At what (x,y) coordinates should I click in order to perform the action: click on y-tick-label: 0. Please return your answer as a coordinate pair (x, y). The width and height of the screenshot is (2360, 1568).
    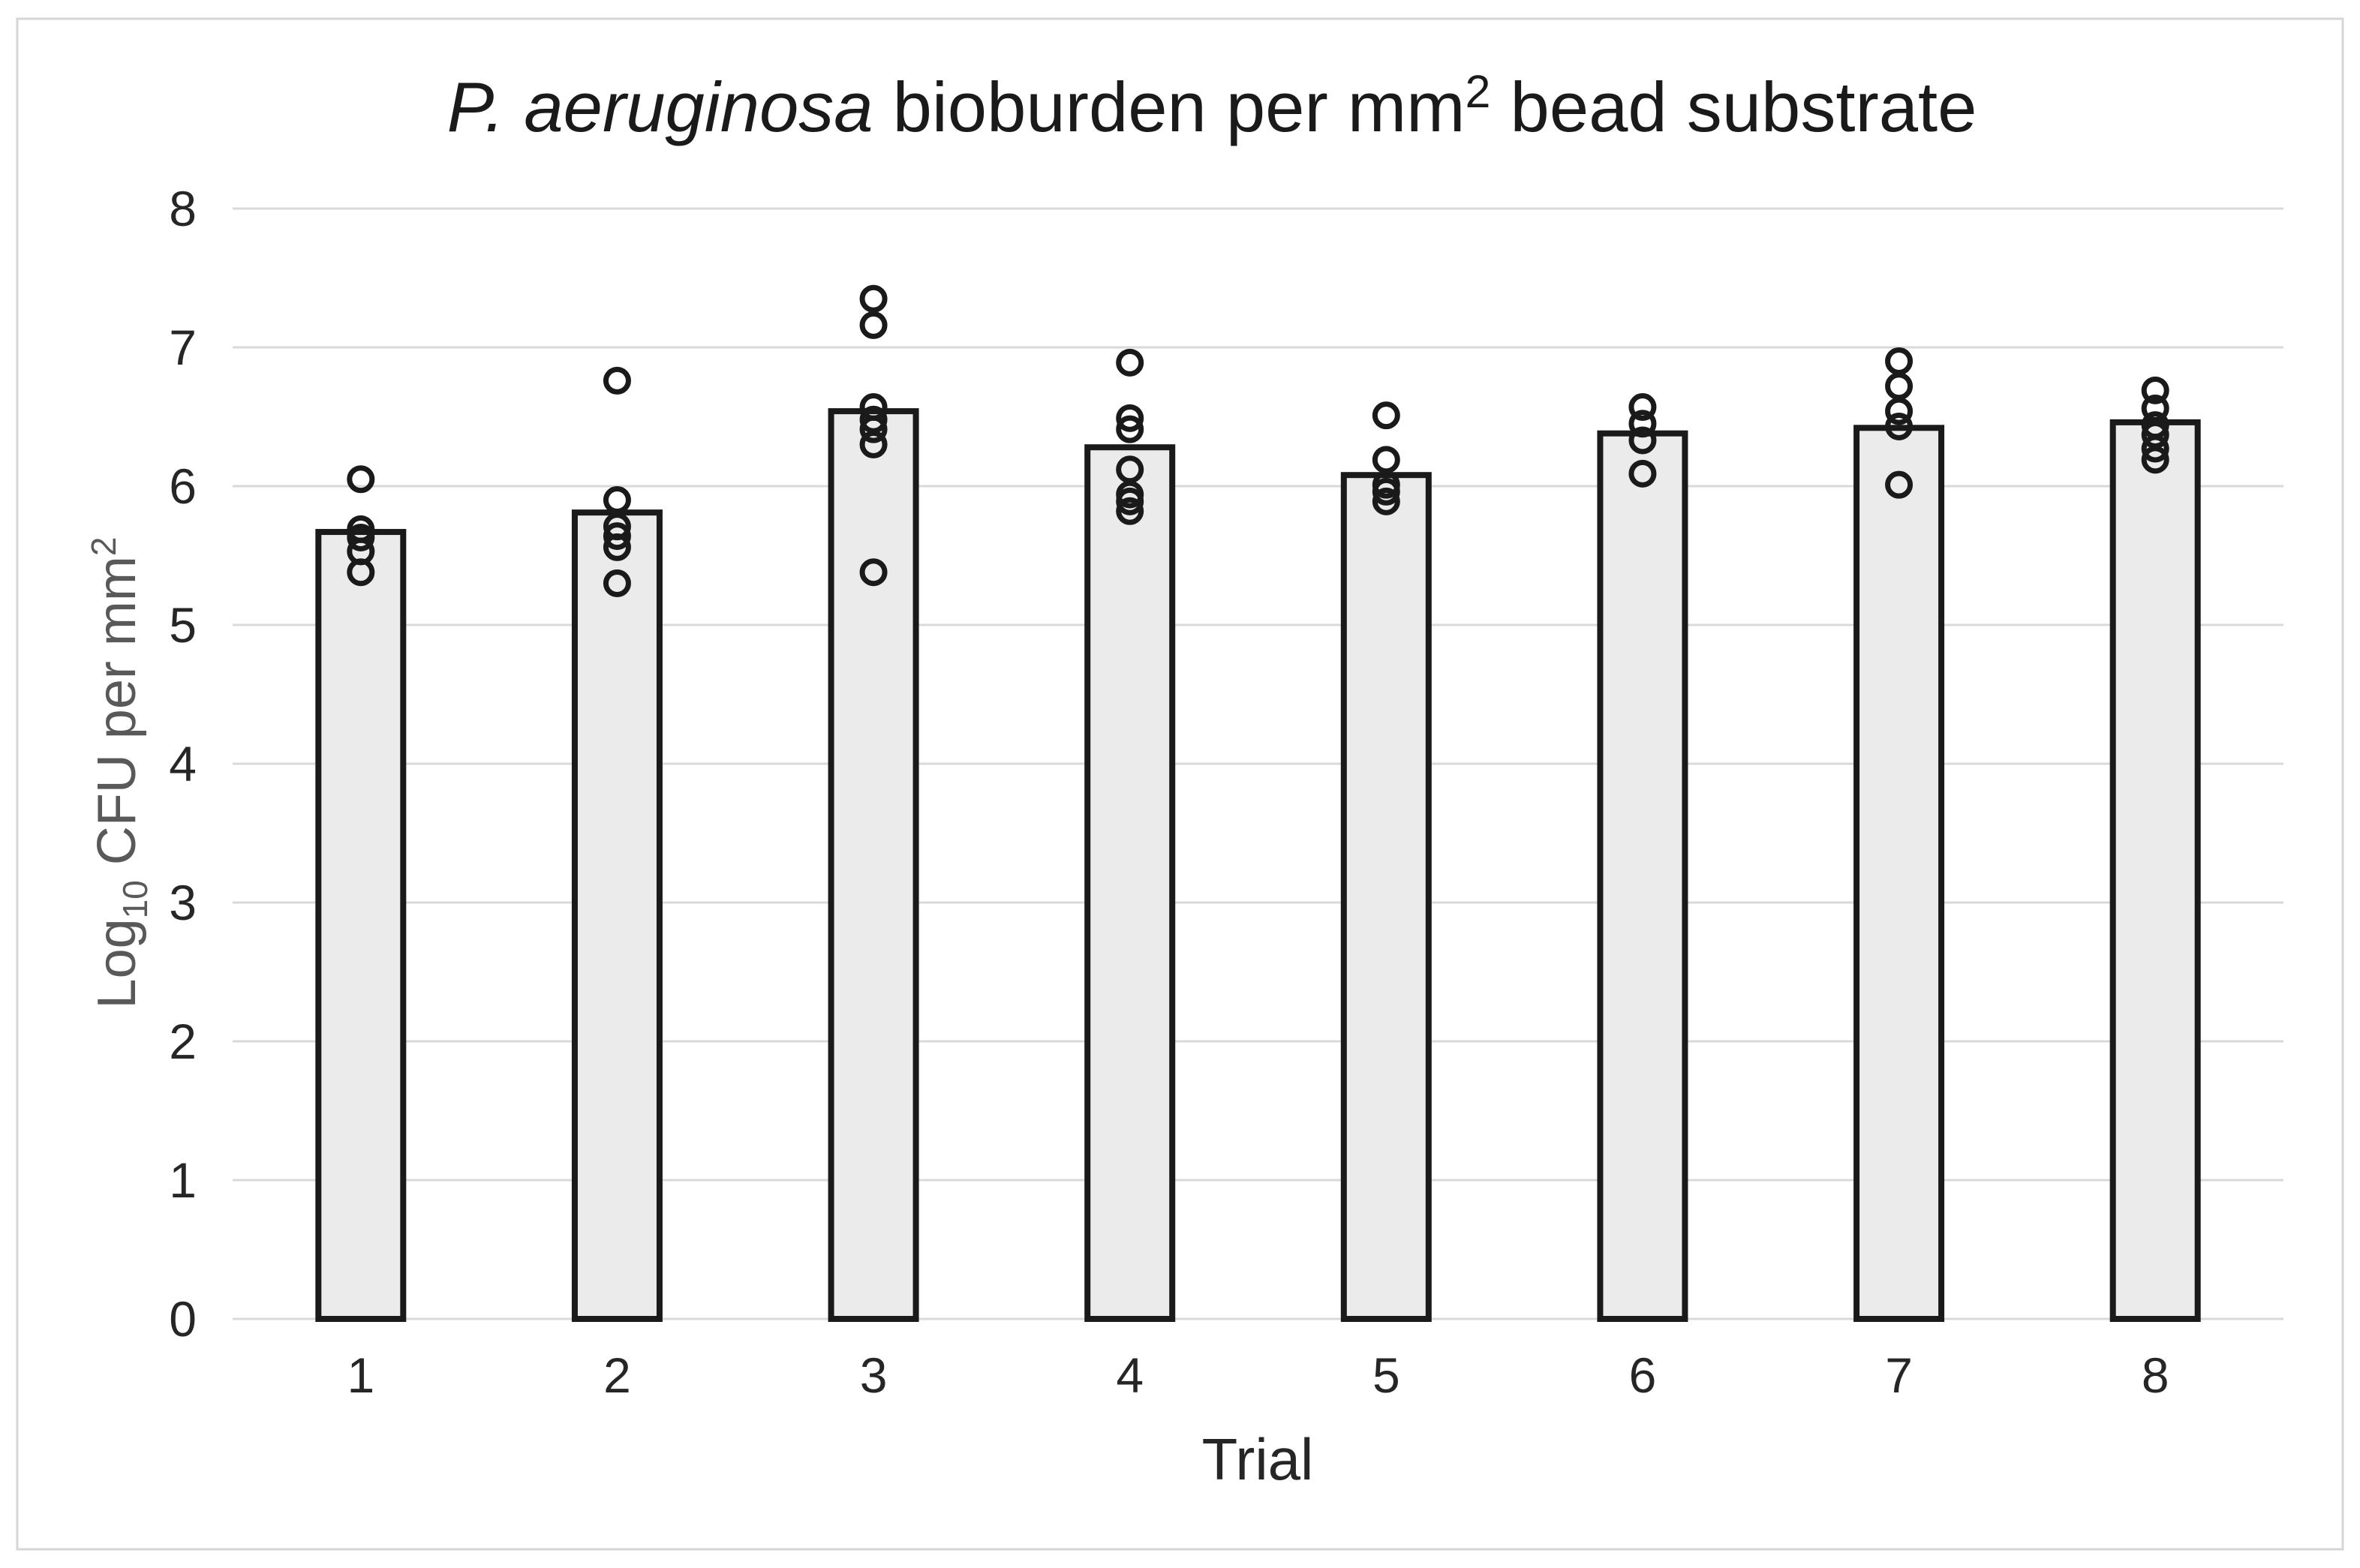
    Looking at the image, I should click on (183, 1319).